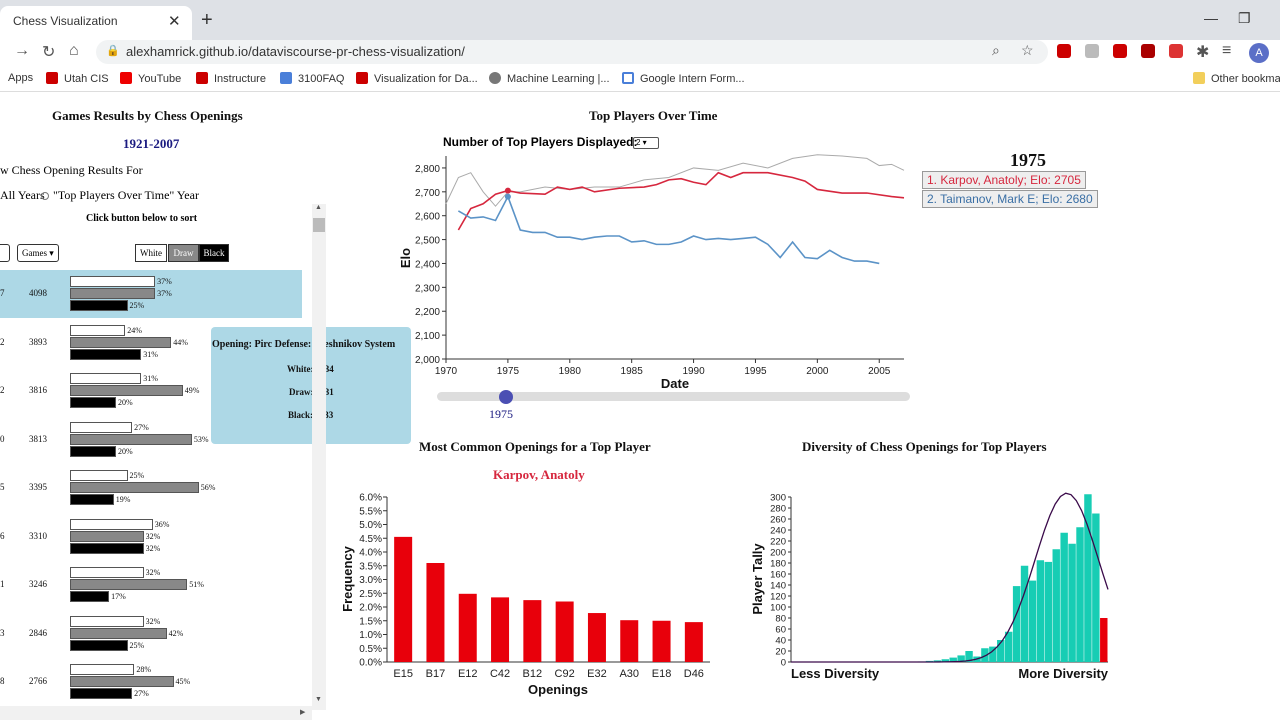 The width and height of the screenshot is (1280, 720). What do you see at coordinates (129, 584) in the screenshot?
I see `draw-result-bar` at bounding box center [129, 584].